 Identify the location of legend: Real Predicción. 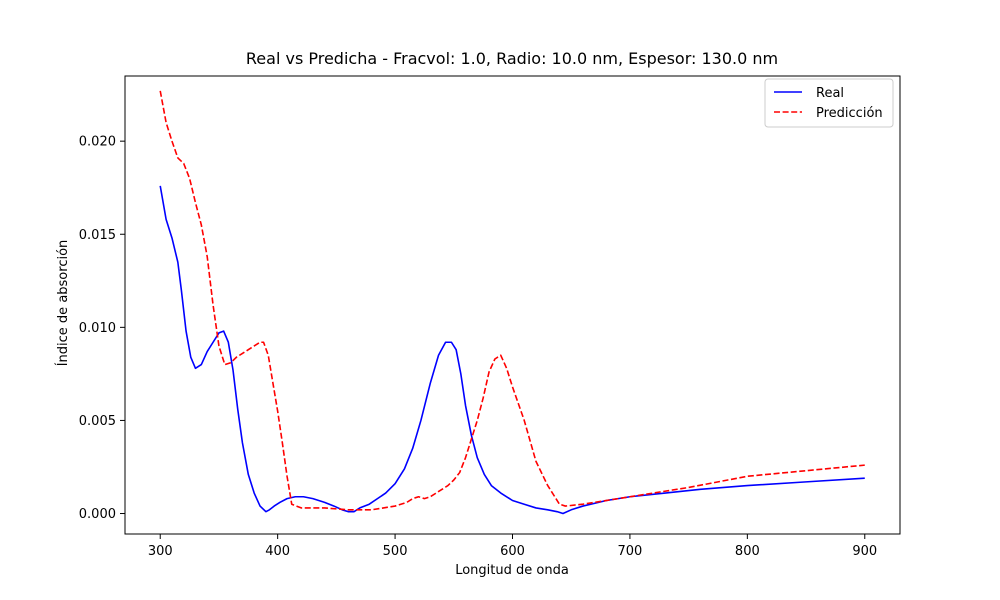
(829, 103).